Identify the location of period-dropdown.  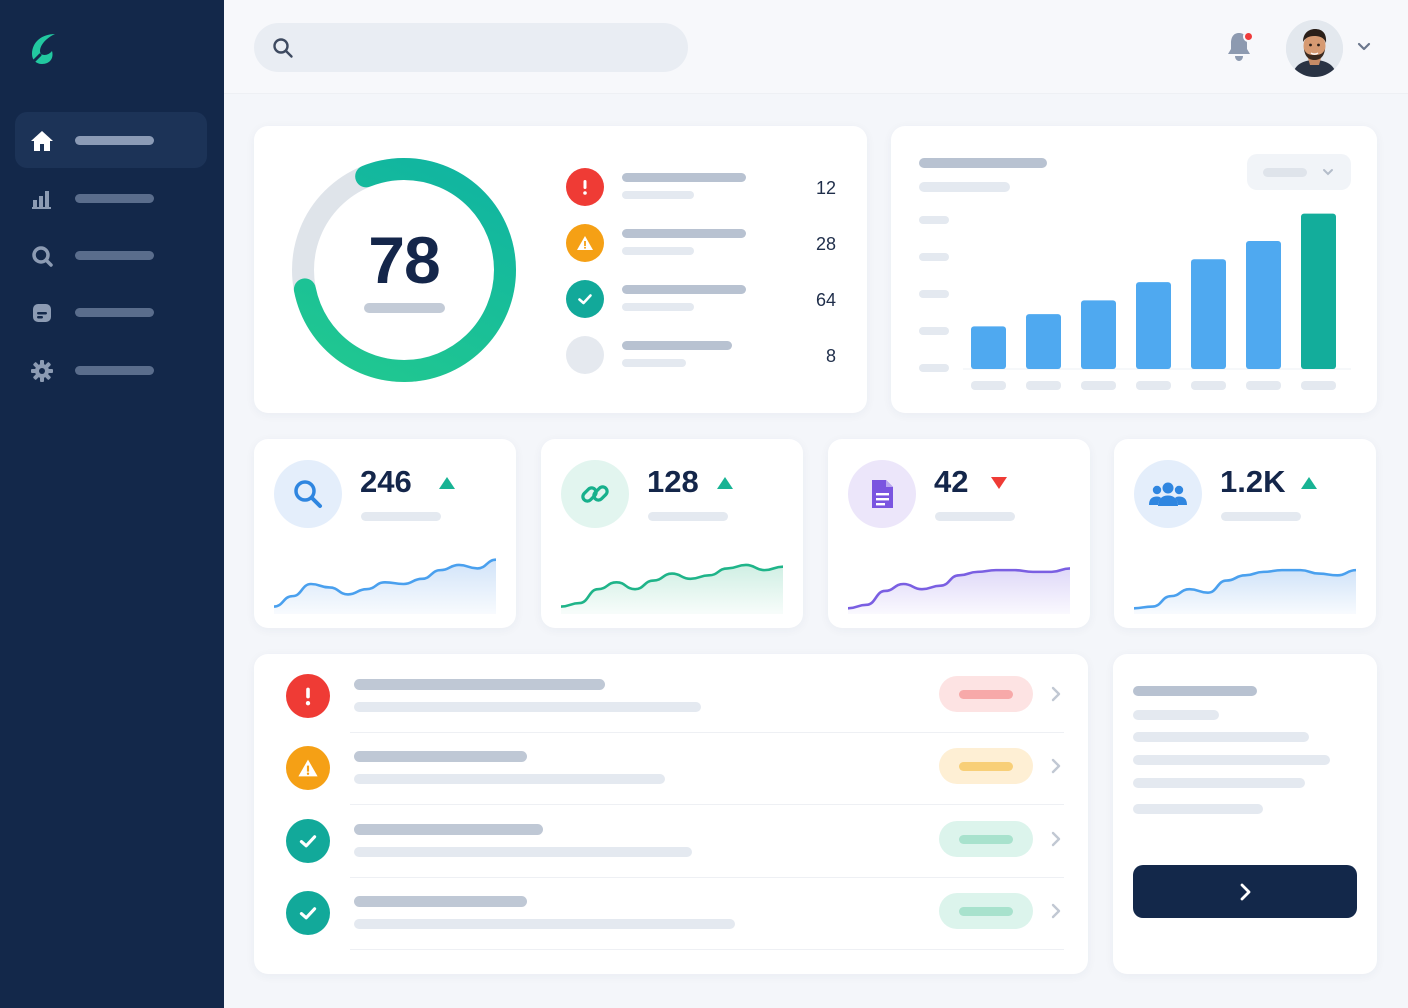
(1299, 172).